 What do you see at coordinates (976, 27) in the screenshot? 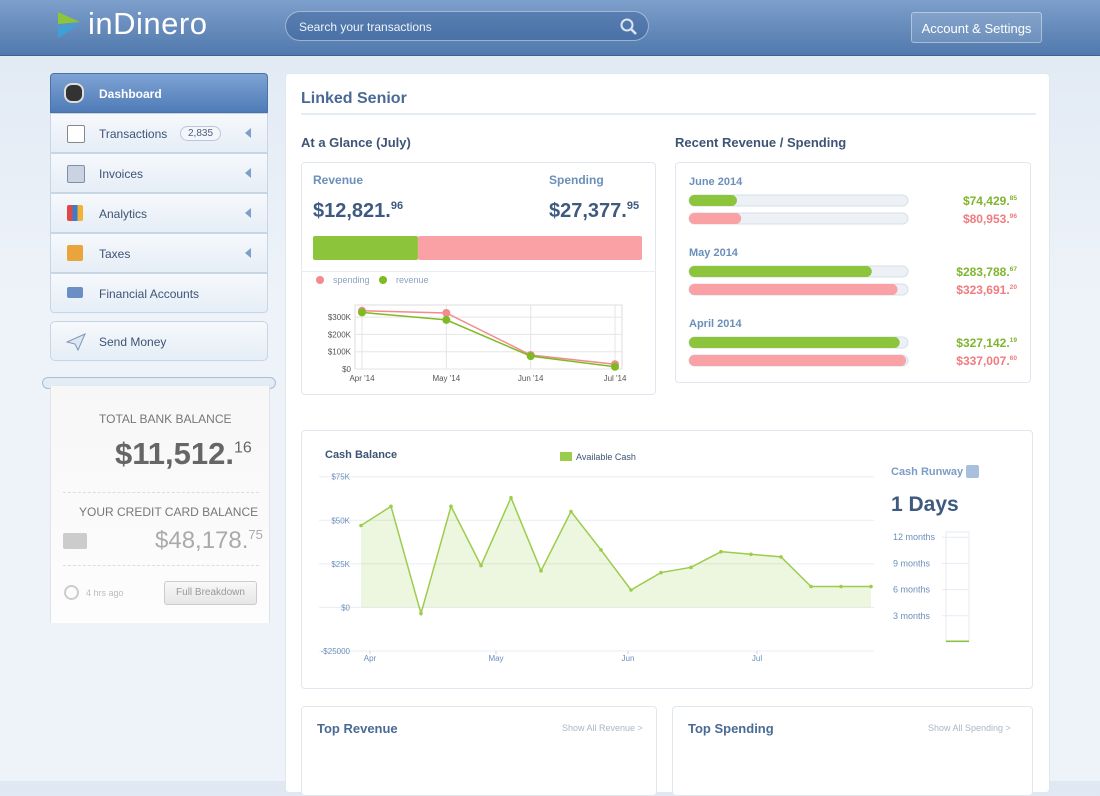
I see `account-button: Account & Settings` at bounding box center [976, 27].